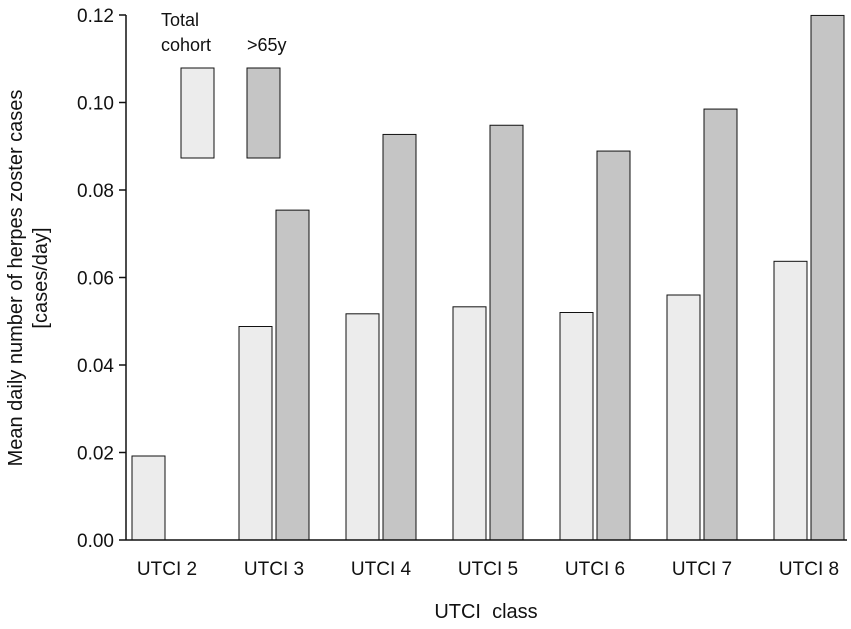  I want to click on y-tick-label: 0.10, so click(95, 104).